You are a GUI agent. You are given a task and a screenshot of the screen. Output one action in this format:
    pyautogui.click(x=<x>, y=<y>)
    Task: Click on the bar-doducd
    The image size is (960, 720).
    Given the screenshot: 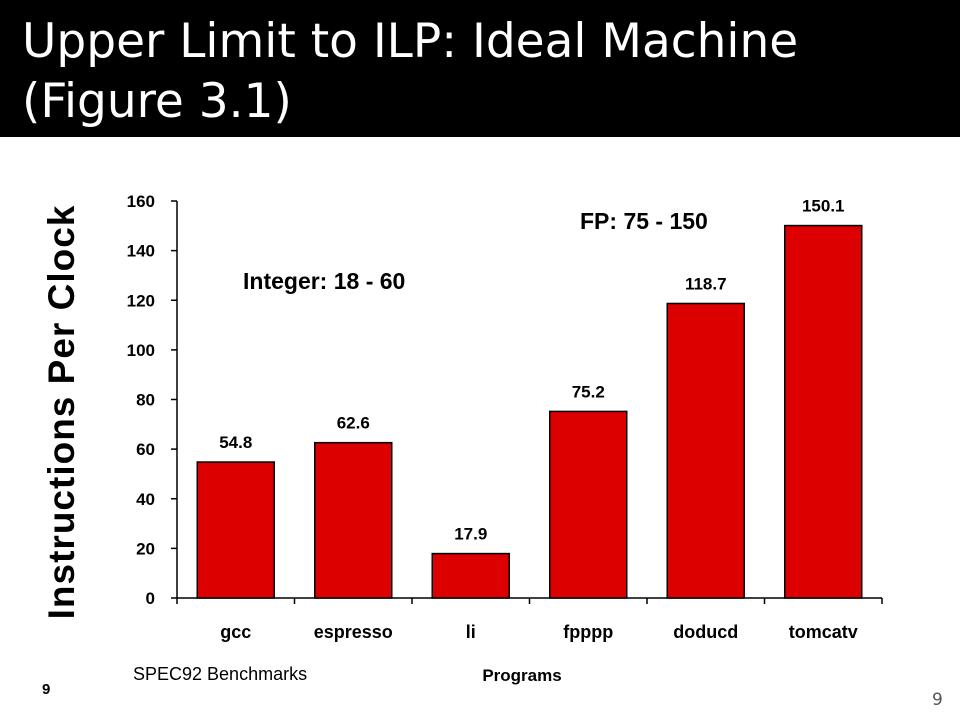 What is the action you would take?
    pyautogui.click(x=705, y=450)
    